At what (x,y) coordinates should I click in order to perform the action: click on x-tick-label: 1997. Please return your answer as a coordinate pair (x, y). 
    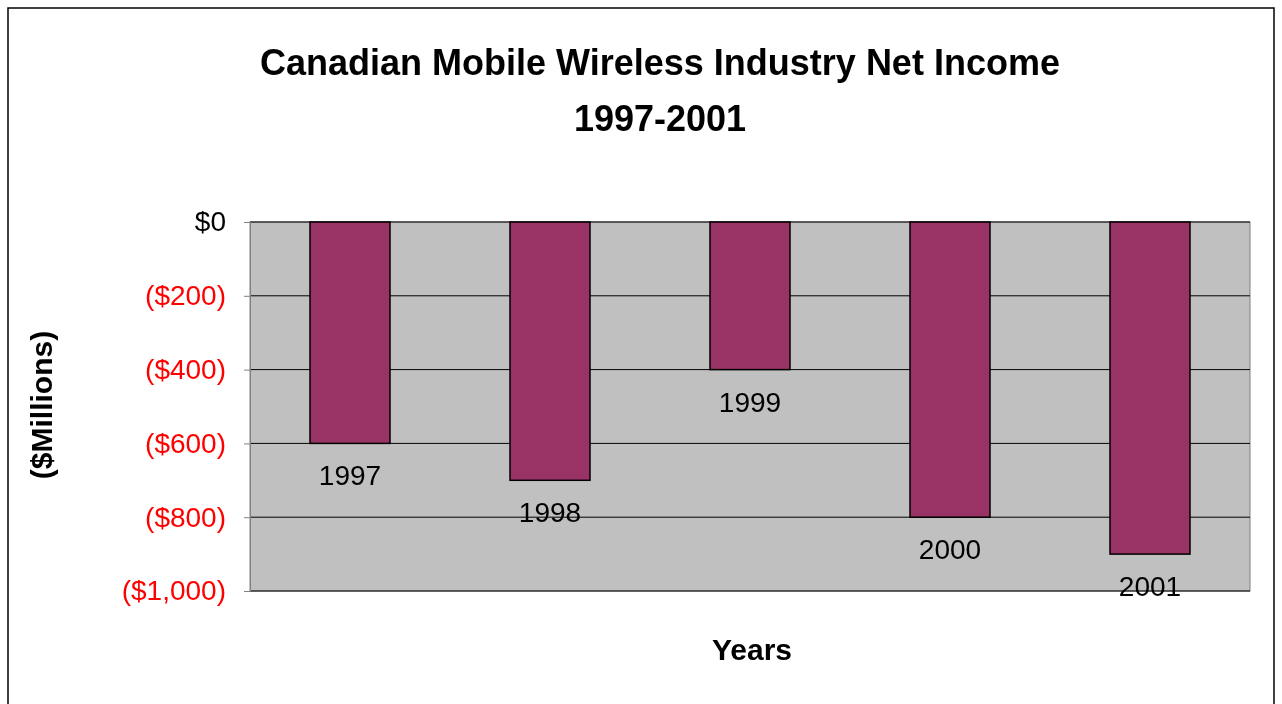
    Looking at the image, I should click on (350, 476).